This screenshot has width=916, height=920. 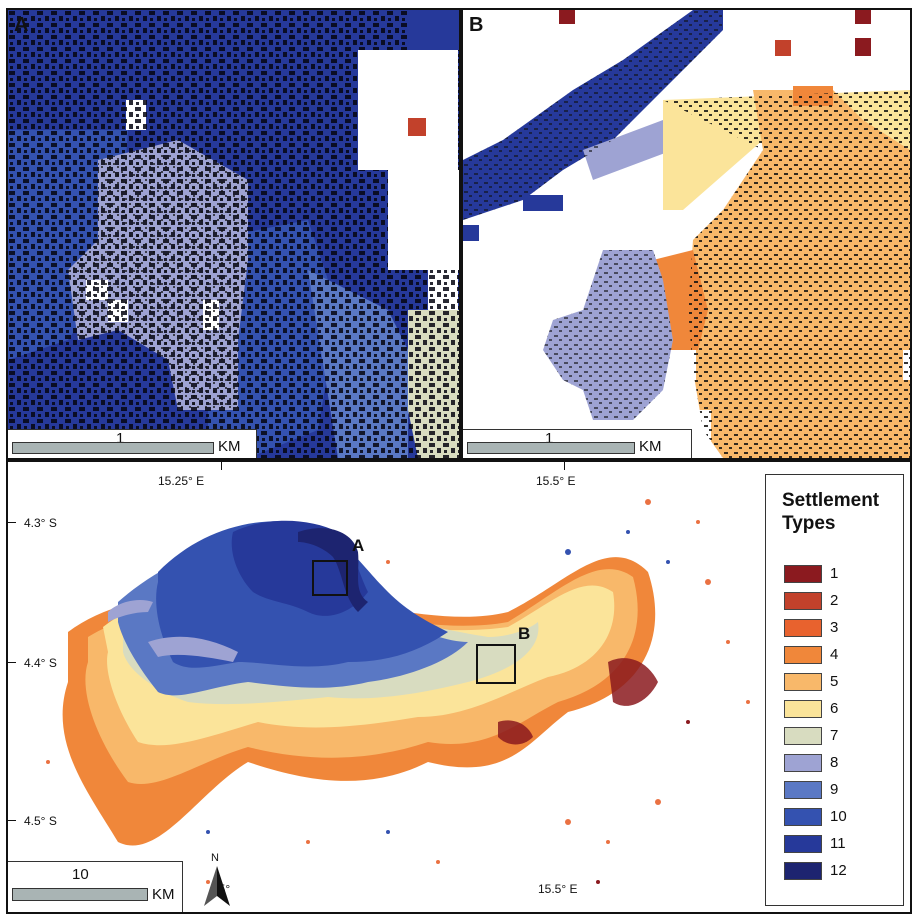 What do you see at coordinates (80, 894) in the screenshot?
I see `scale-bar-main-bar` at bounding box center [80, 894].